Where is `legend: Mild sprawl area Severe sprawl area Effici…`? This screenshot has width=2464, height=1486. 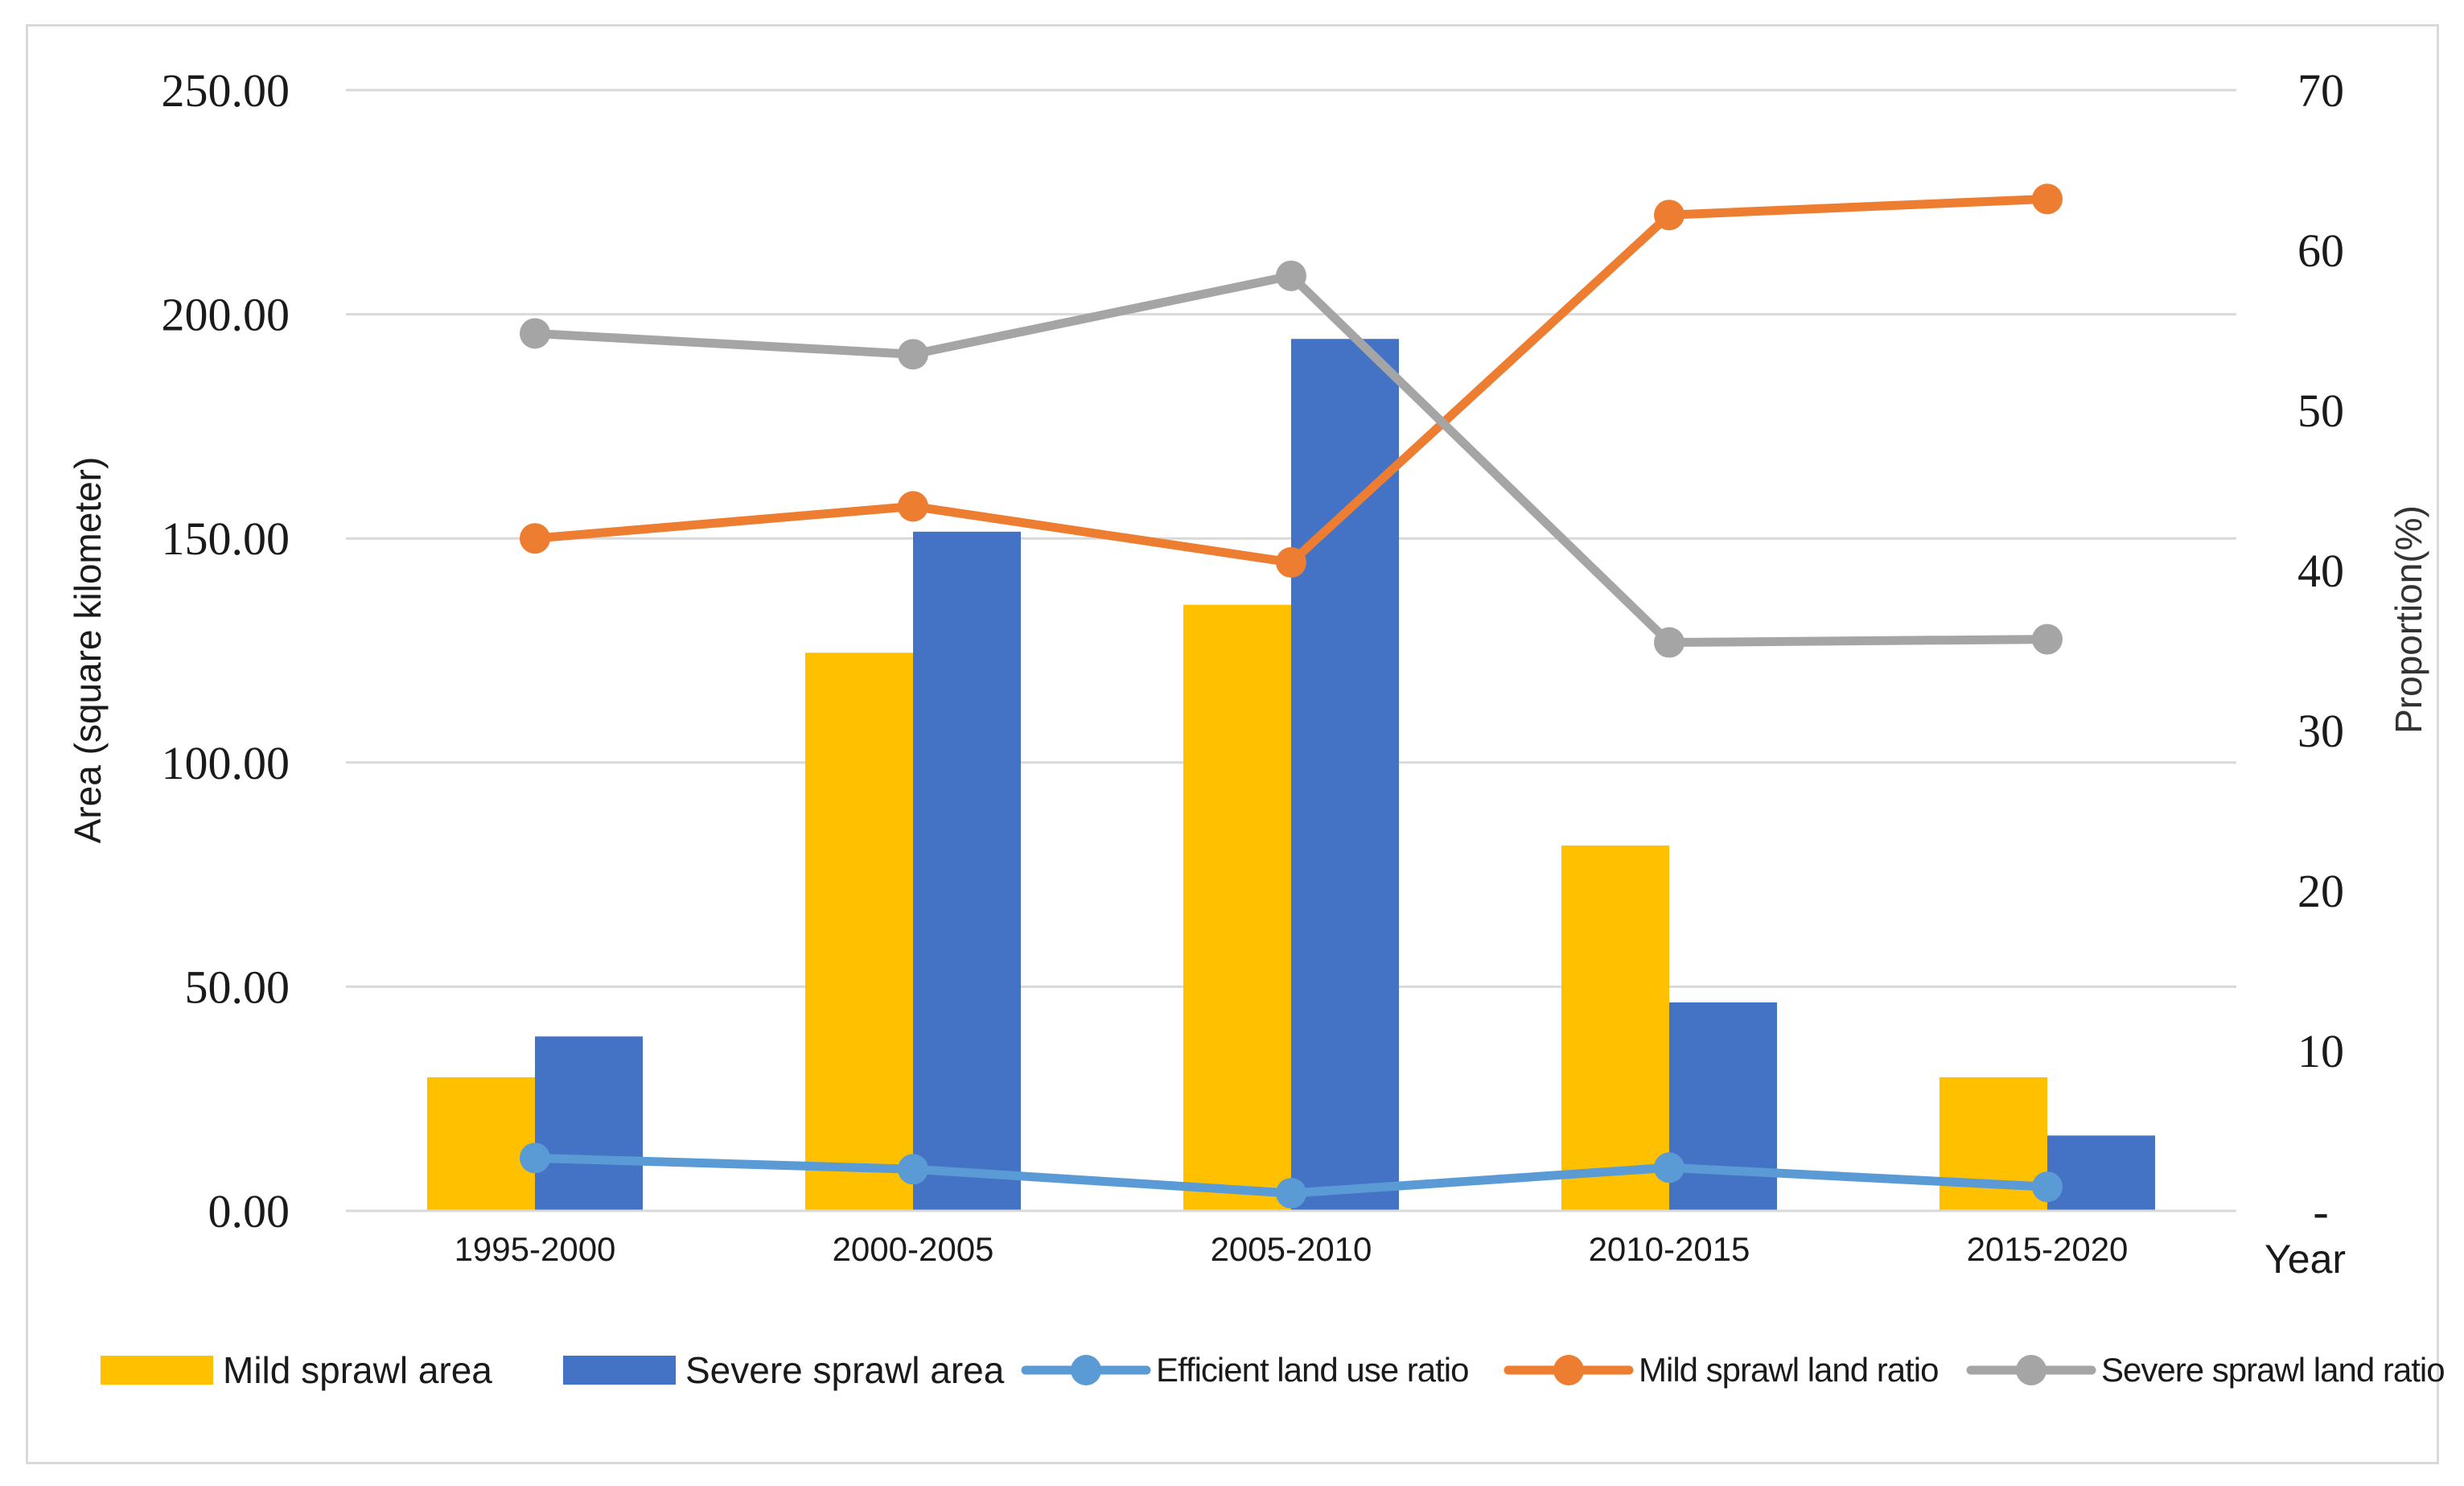 legend: Mild sprawl area Severe sprawl area Effici… is located at coordinates (1273, 1370).